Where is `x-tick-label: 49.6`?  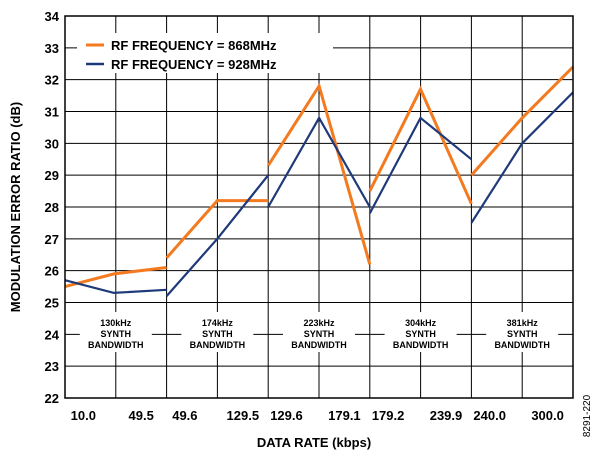
x-tick-label: 49.6 is located at coordinates (184, 415).